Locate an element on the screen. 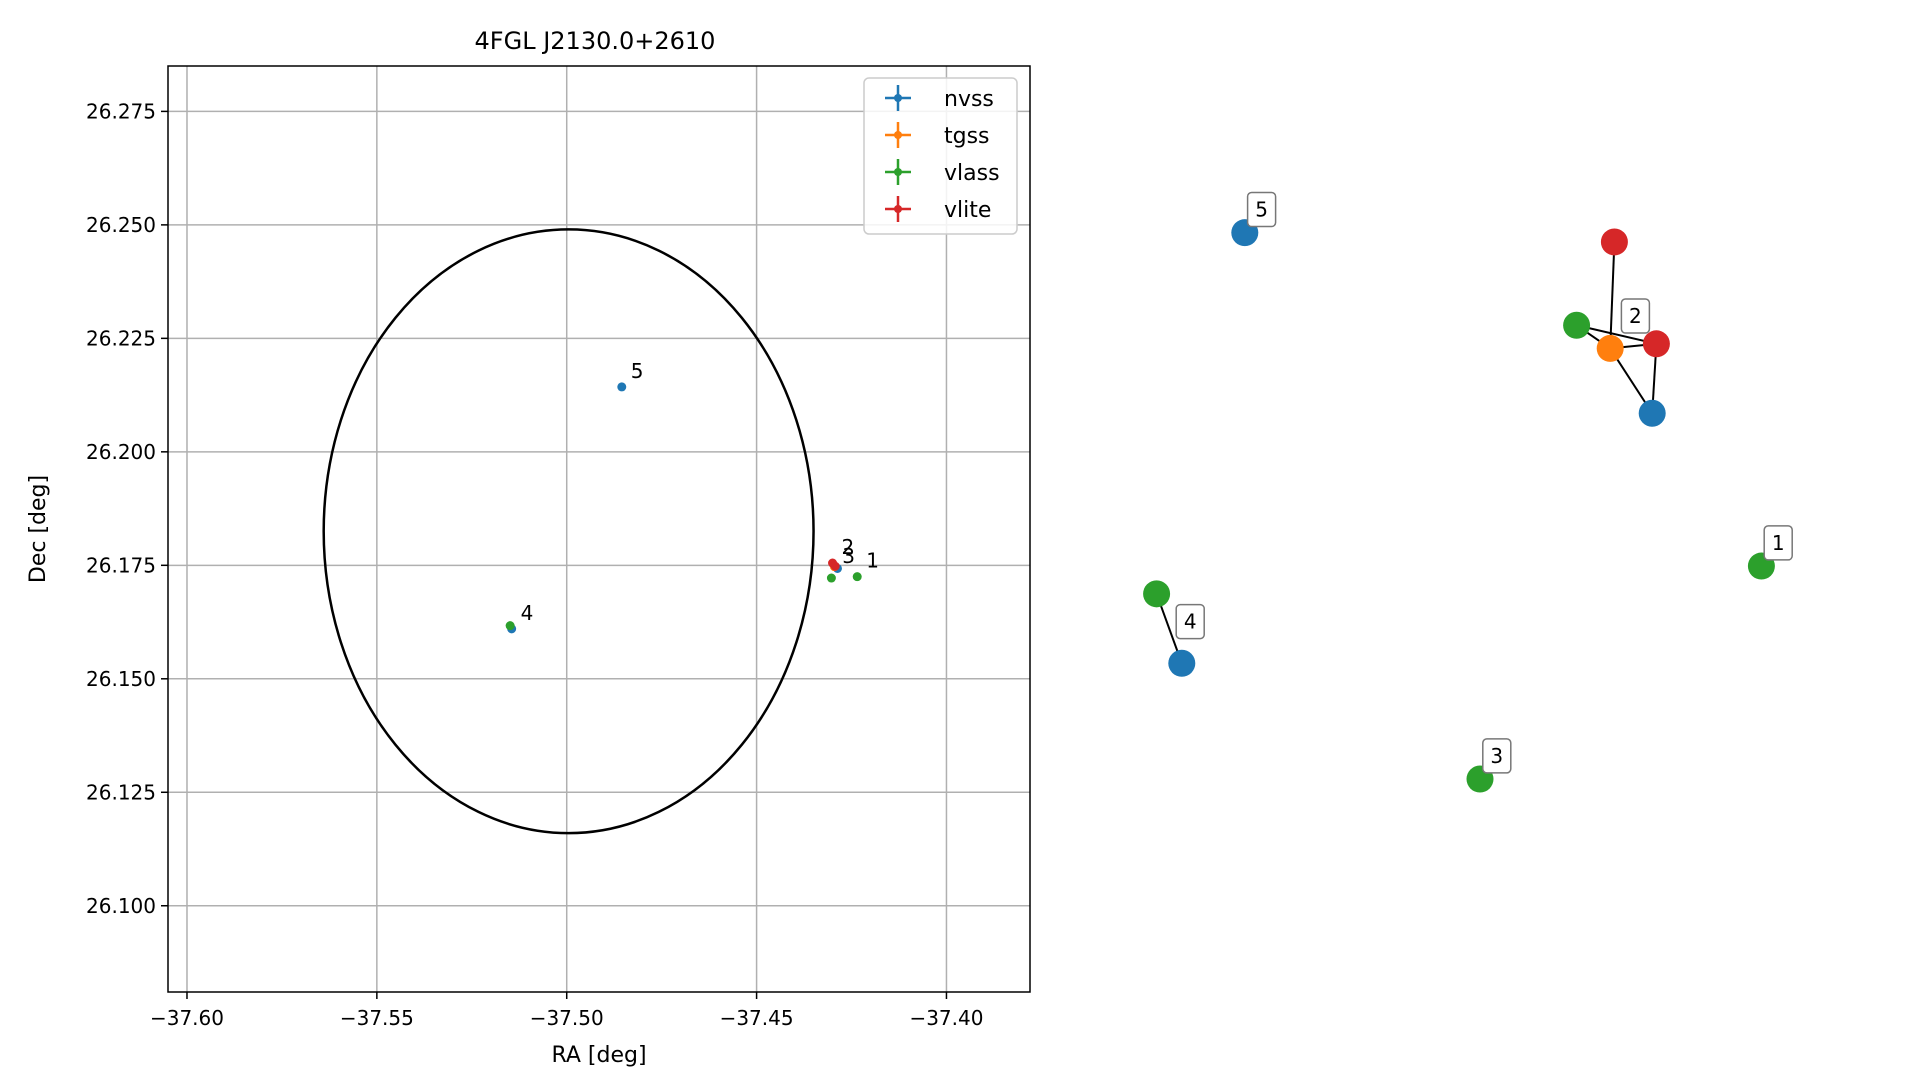  point-nvss is located at coordinates (622, 387).